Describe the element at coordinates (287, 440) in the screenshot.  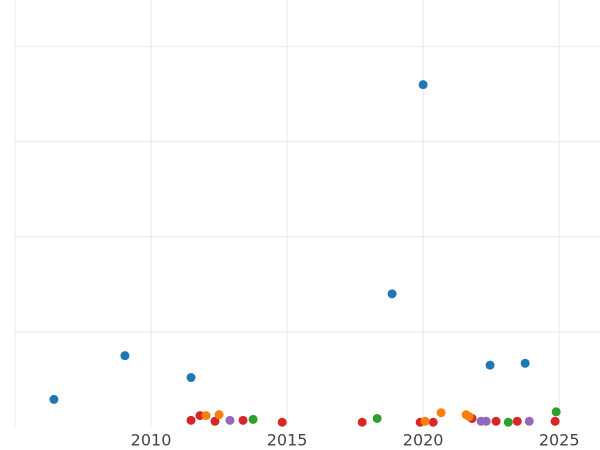
I see `x-tick-label: 2015` at that location.